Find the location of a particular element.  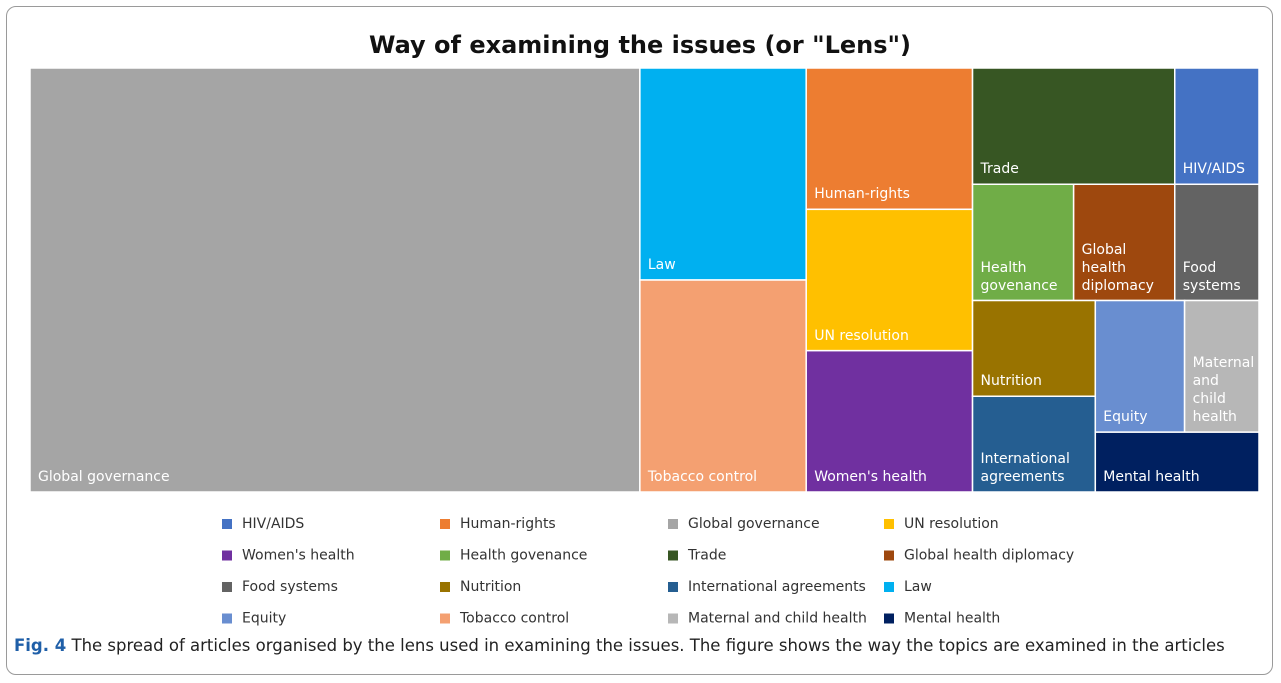

caption-label: Fig. 4 is located at coordinates (40, 645).